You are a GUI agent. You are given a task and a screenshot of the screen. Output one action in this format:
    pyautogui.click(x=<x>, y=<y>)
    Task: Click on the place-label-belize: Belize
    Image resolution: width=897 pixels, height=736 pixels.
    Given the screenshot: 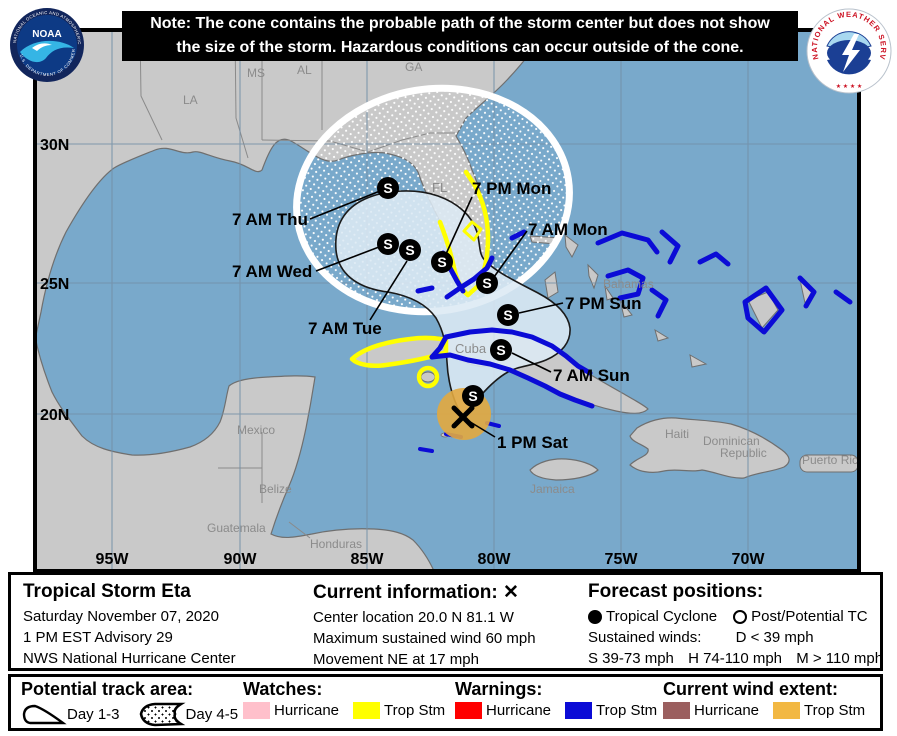 What is the action you would take?
    pyautogui.click(x=275, y=489)
    